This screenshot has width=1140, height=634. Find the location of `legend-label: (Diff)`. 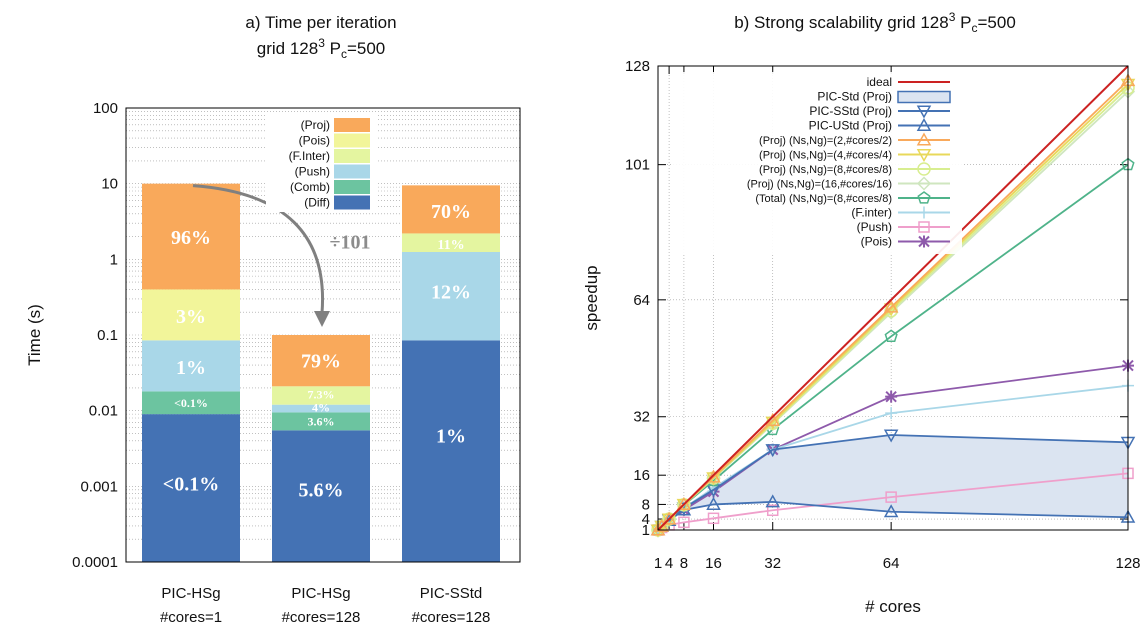

legend-label: (Diff) is located at coordinates (317, 203).